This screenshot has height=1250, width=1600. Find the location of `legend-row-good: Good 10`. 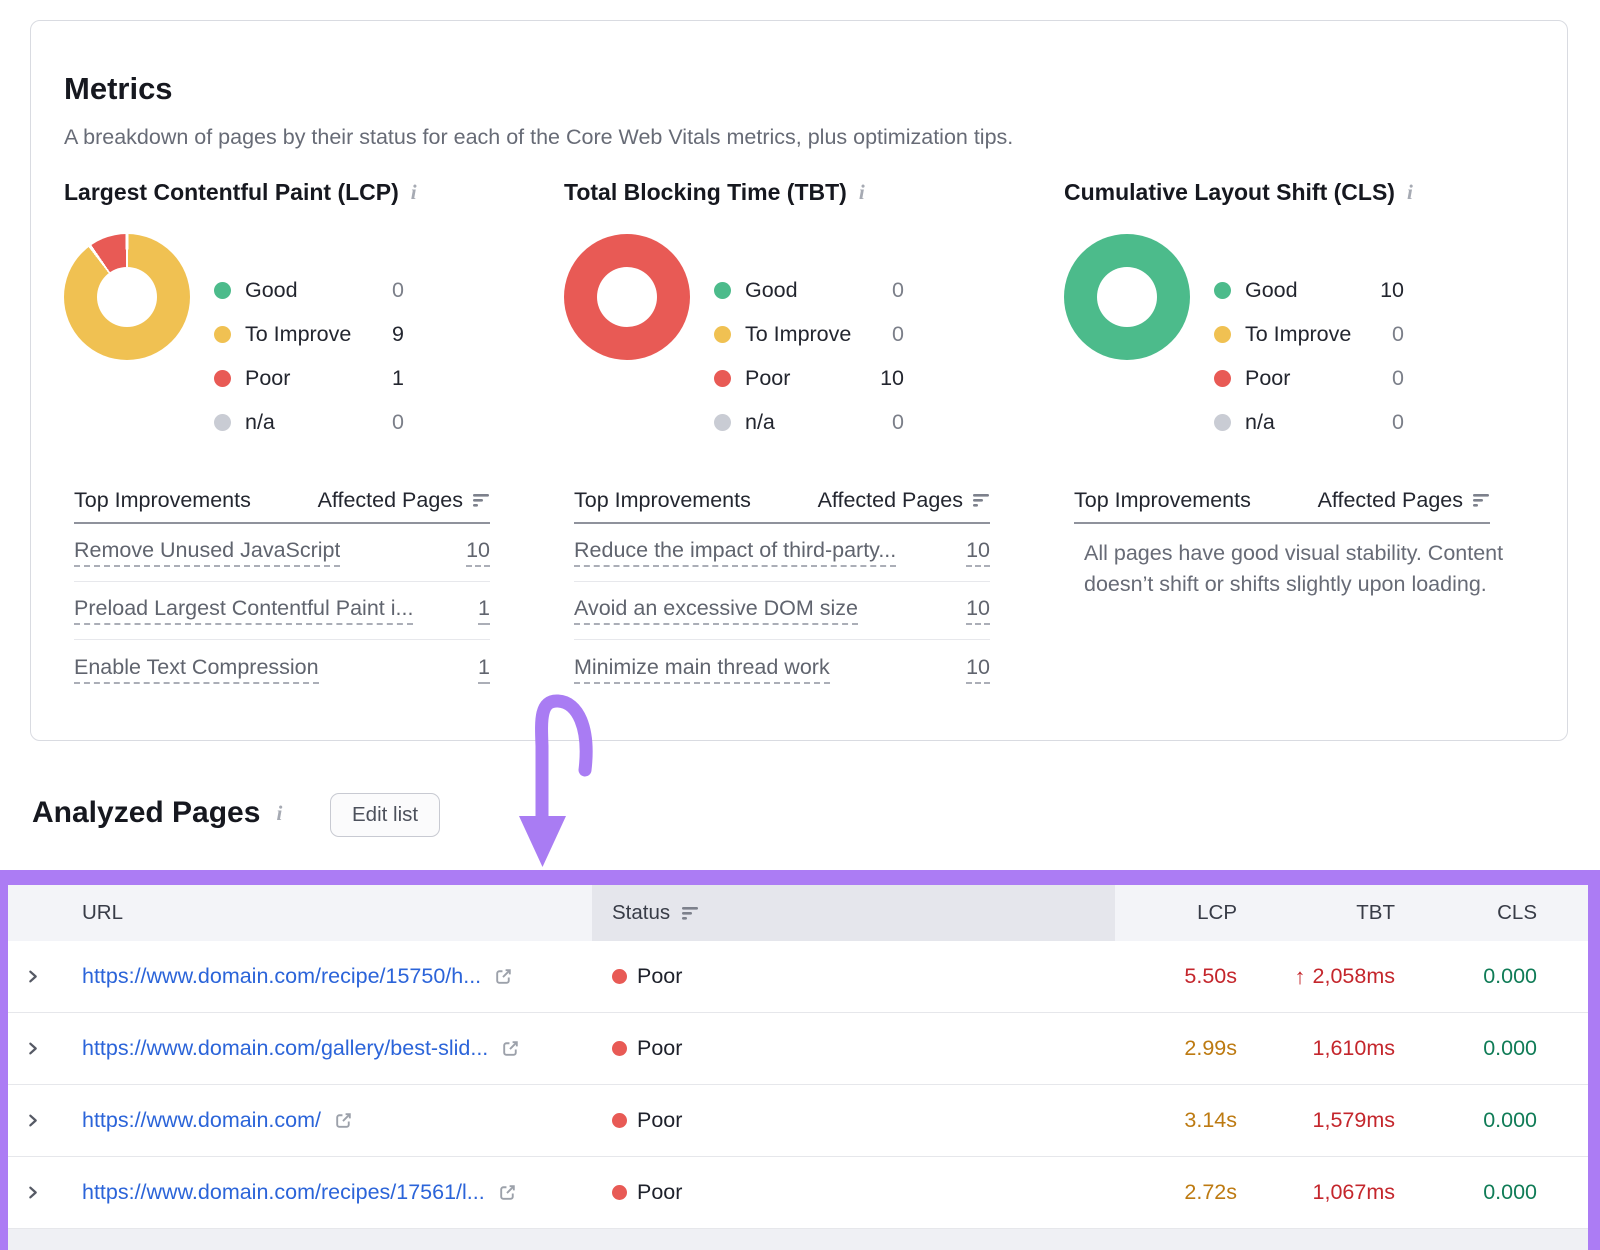

legend-row-good: Good 10 is located at coordinates (1309, 290).